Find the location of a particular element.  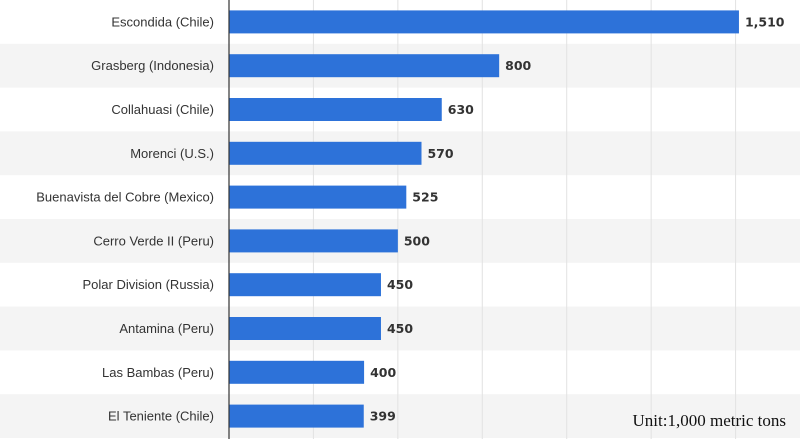

value-label: 399 is located at coordinates (383, 416).